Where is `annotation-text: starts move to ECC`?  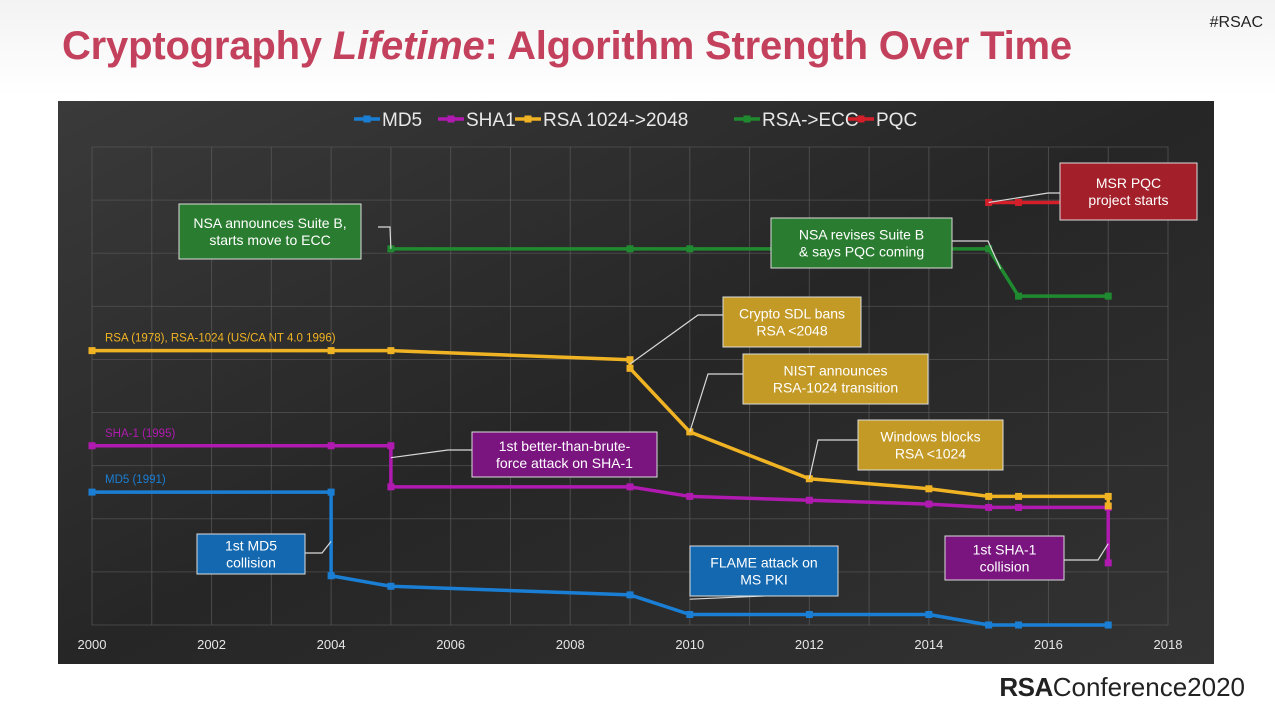 annotation-text: starts move to ECC is located at coordinates (269, 240).